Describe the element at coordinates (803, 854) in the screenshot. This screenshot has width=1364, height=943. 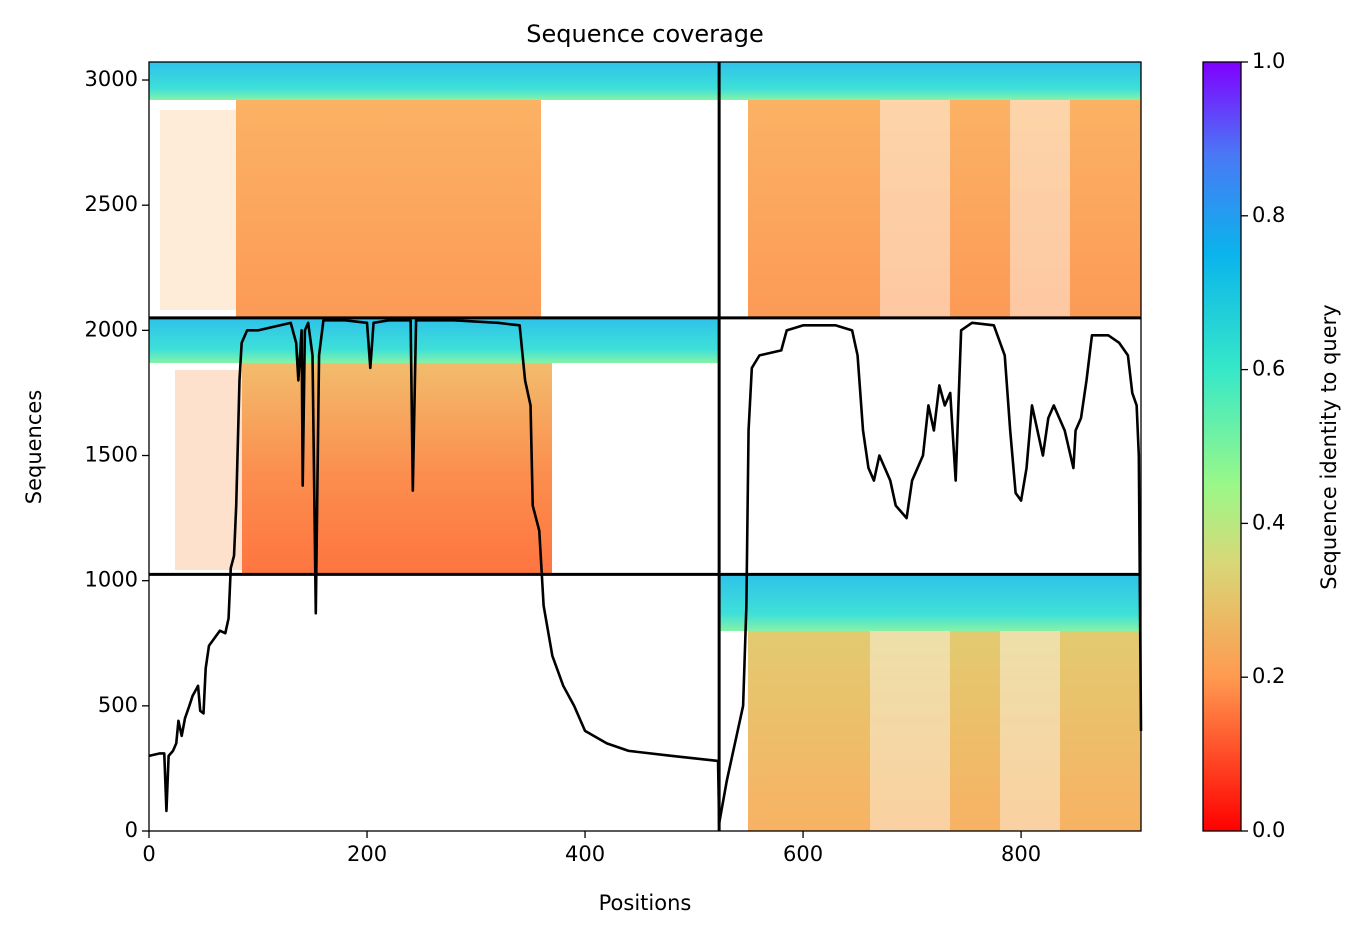
I see `x-tick-label: 600` at that location.